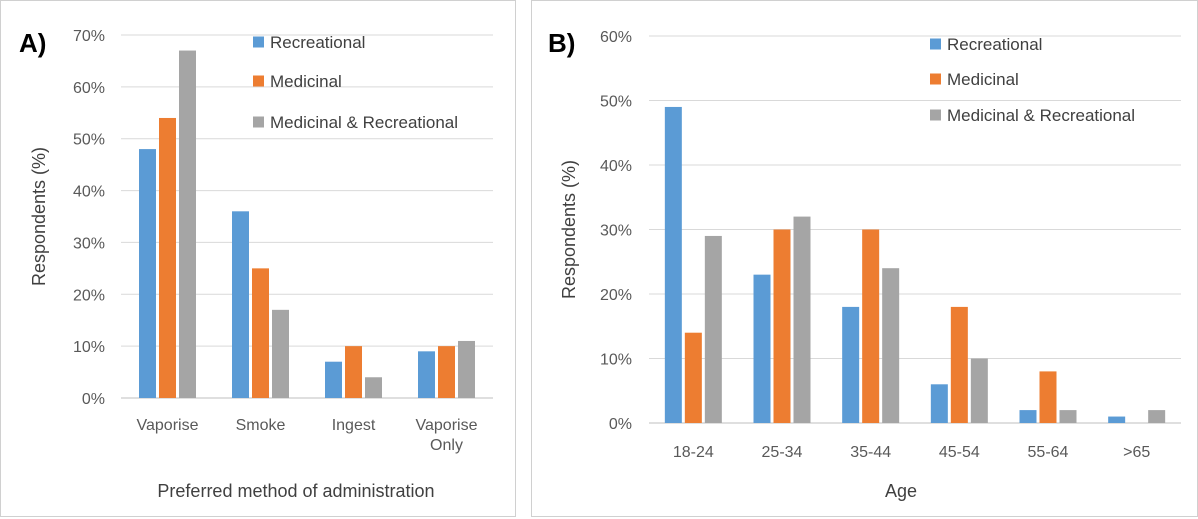 The width and height of the screenshot is (1198, 519). Describe the element at coordinates (354, 425) in the screenshot. I see `x-tick-label: Ingest` at that location.